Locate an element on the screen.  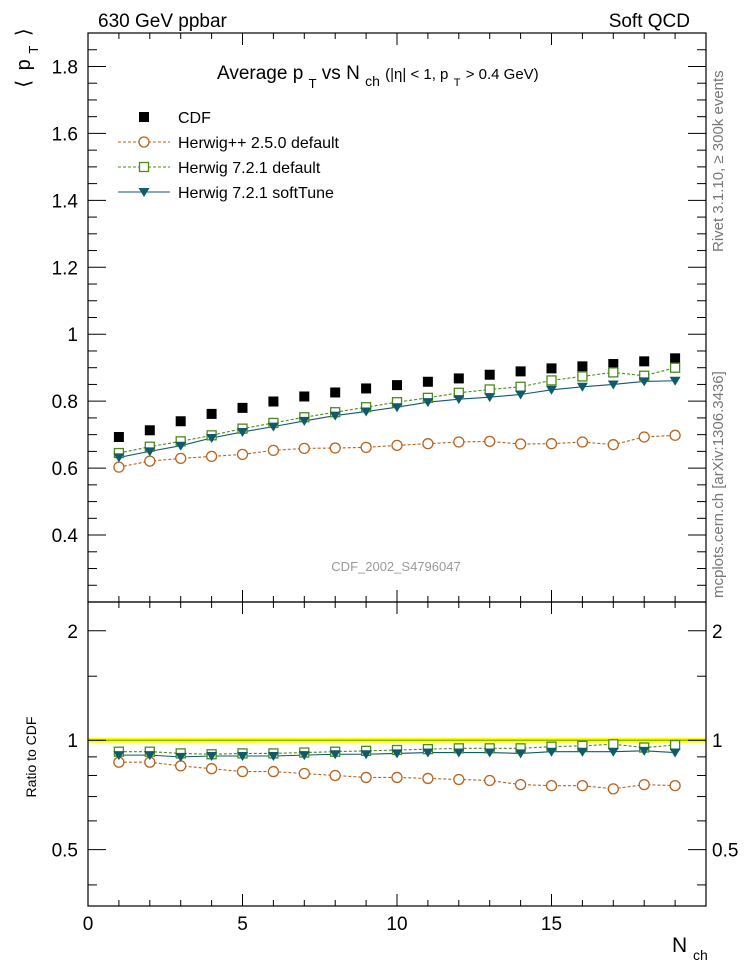
chart-title-mid: vs N is located at coordinates (341, 73).